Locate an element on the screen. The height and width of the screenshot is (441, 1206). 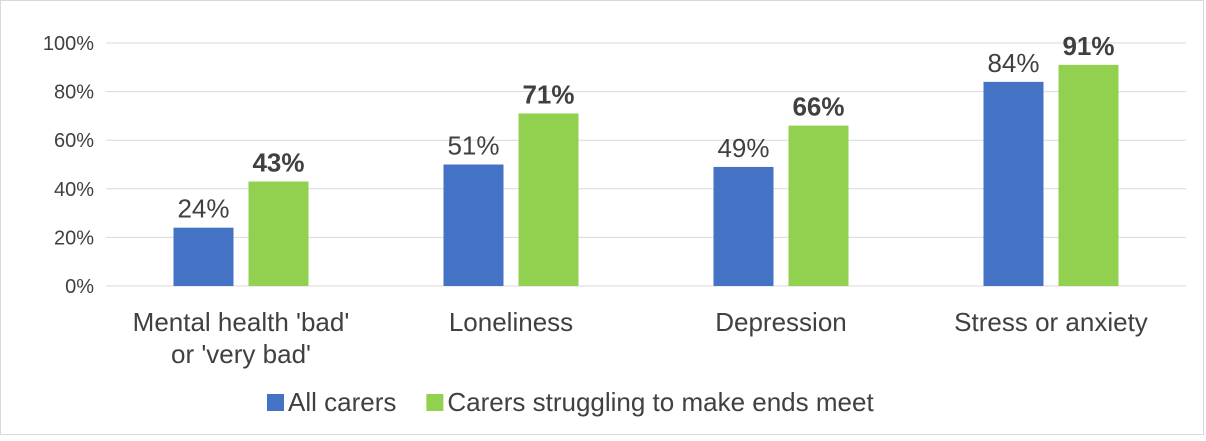
data-label: 43% is located at coordinates (278, 163).